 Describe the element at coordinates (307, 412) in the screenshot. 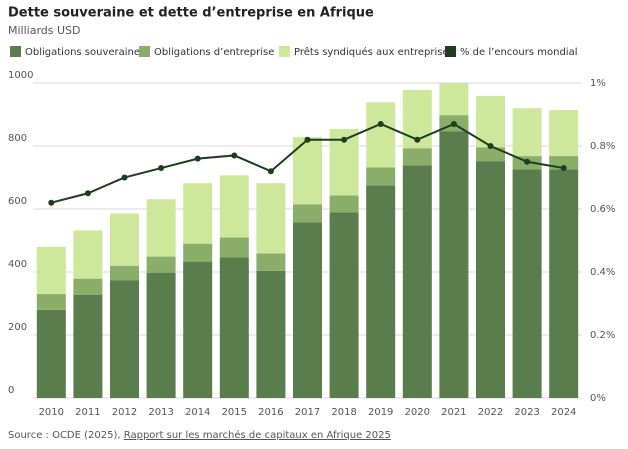

I see `x-tick-label: 2017` at that location.